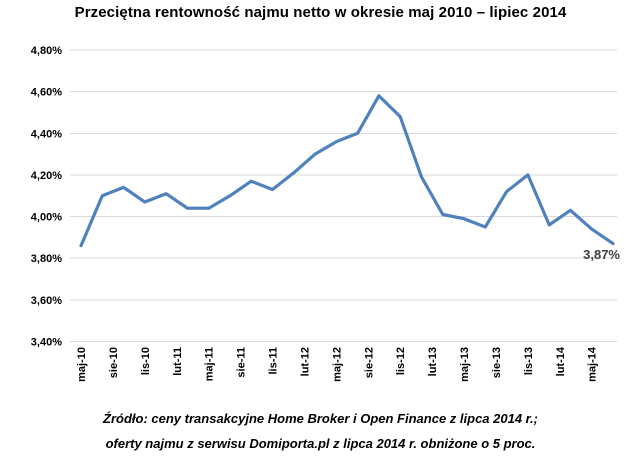  Describe the element at coordinates (401, 361) in the screenshot. I see `x-axis-tick-label: lis-12` at that location.